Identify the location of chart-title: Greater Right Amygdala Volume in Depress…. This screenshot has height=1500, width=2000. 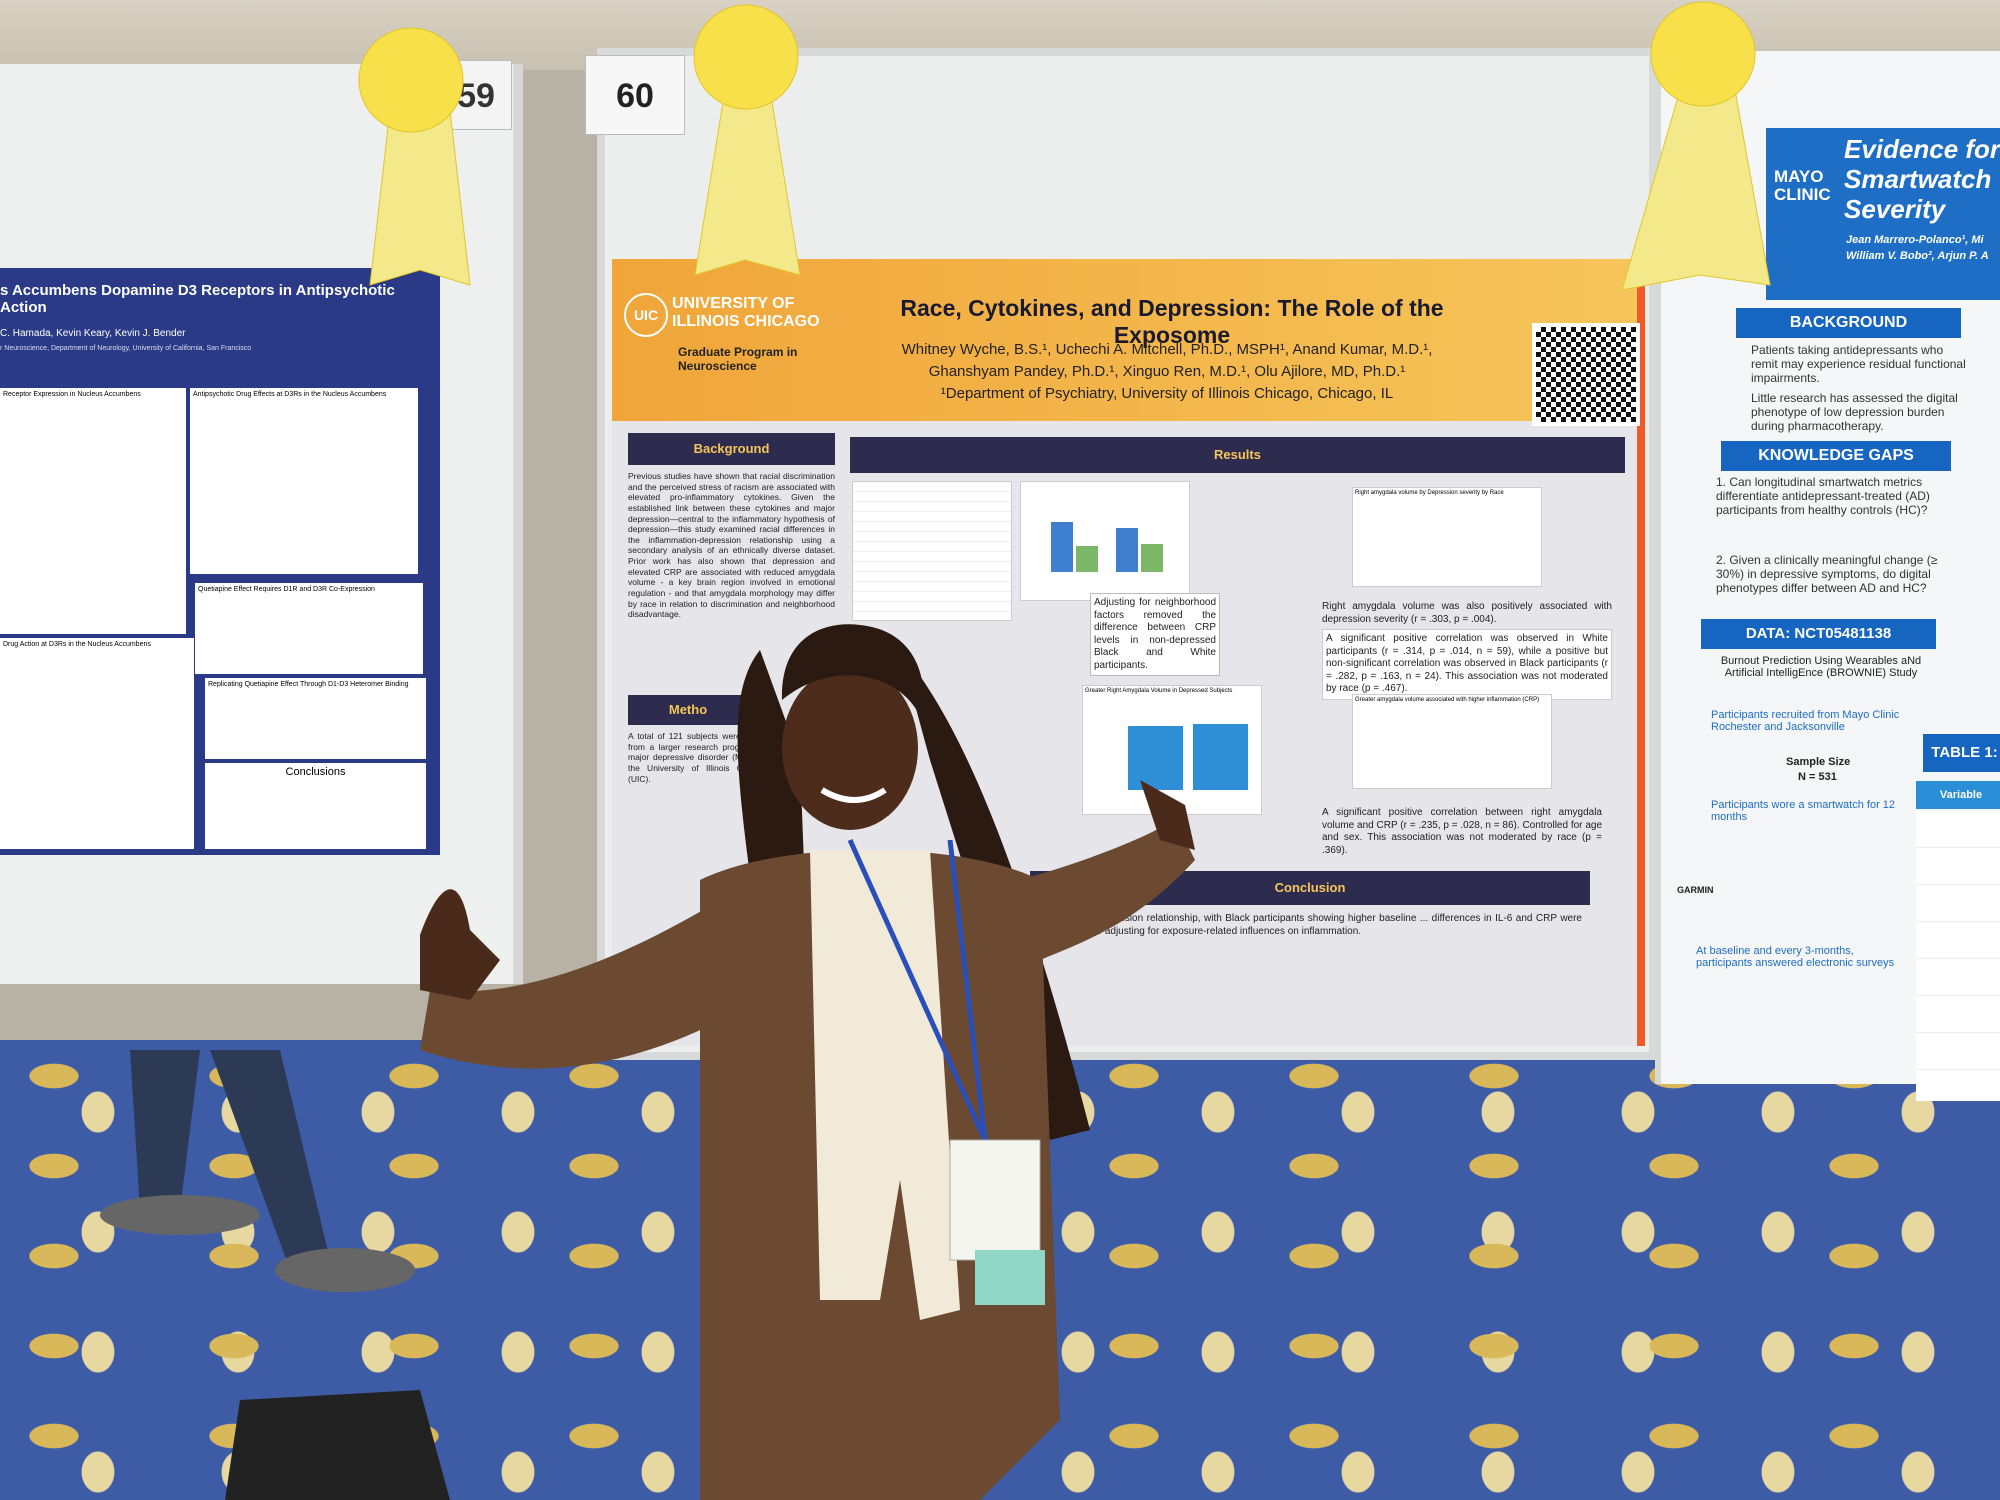
(1159, 691).